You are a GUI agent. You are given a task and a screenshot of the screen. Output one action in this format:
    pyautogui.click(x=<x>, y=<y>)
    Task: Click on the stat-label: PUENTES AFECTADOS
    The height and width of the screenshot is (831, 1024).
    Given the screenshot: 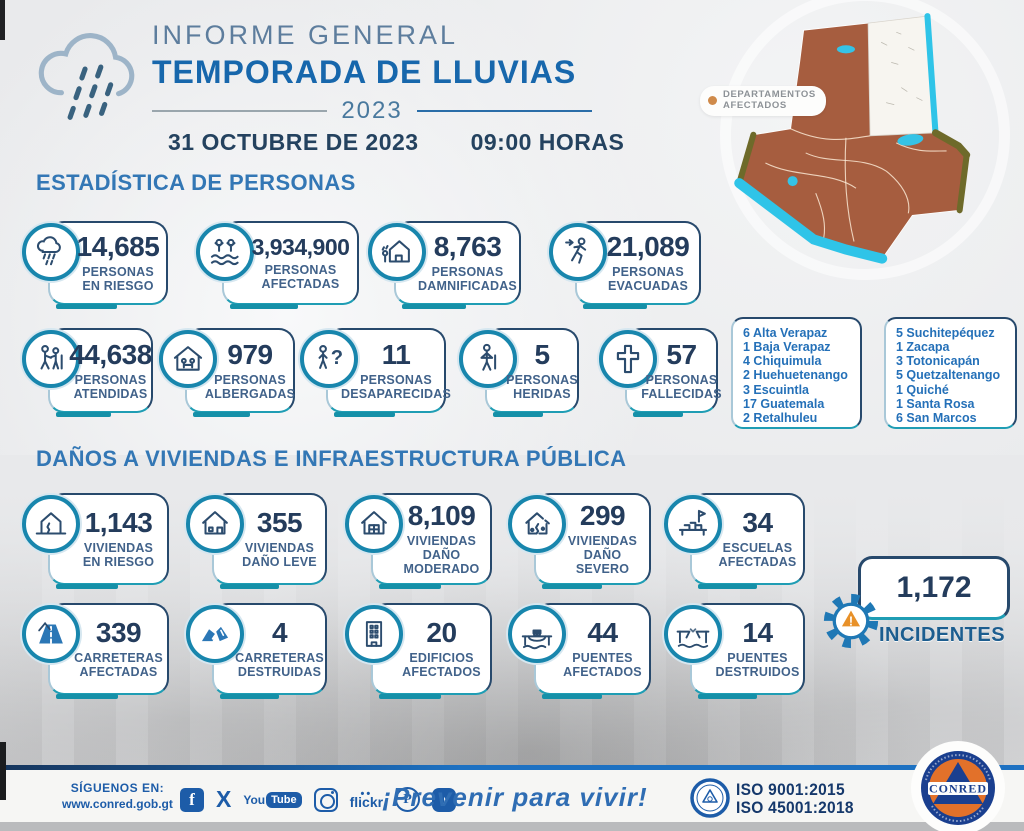 What is the action you would take?
    pyautogui.click(x=602, y=665)
    